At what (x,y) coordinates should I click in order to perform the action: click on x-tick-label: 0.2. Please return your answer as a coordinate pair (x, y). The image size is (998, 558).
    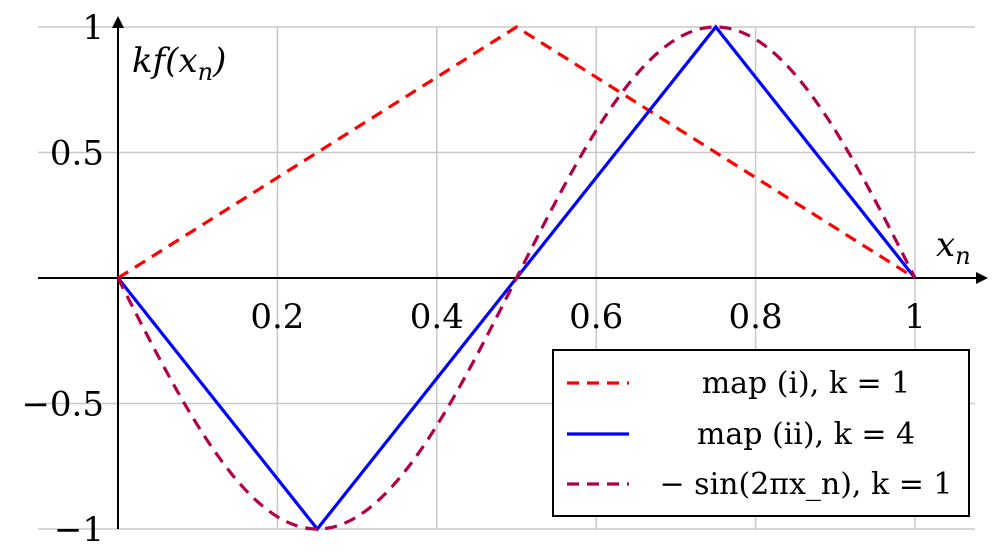
    Looking at the image, I should click on (277, 317).